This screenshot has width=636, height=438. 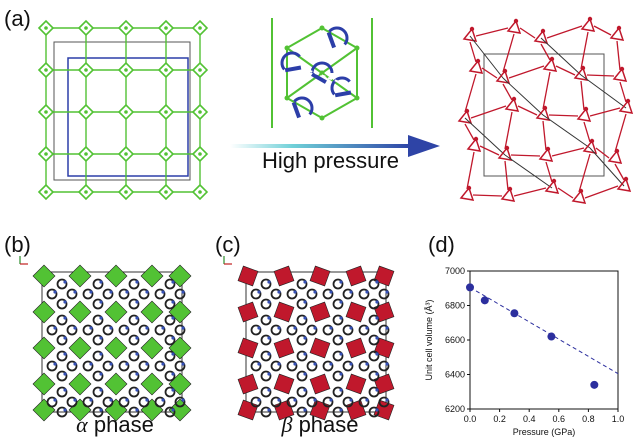 What do you see at coordinates (551, 336) in the screenshot?
I see `data-point` at bounding box center [551, 336].